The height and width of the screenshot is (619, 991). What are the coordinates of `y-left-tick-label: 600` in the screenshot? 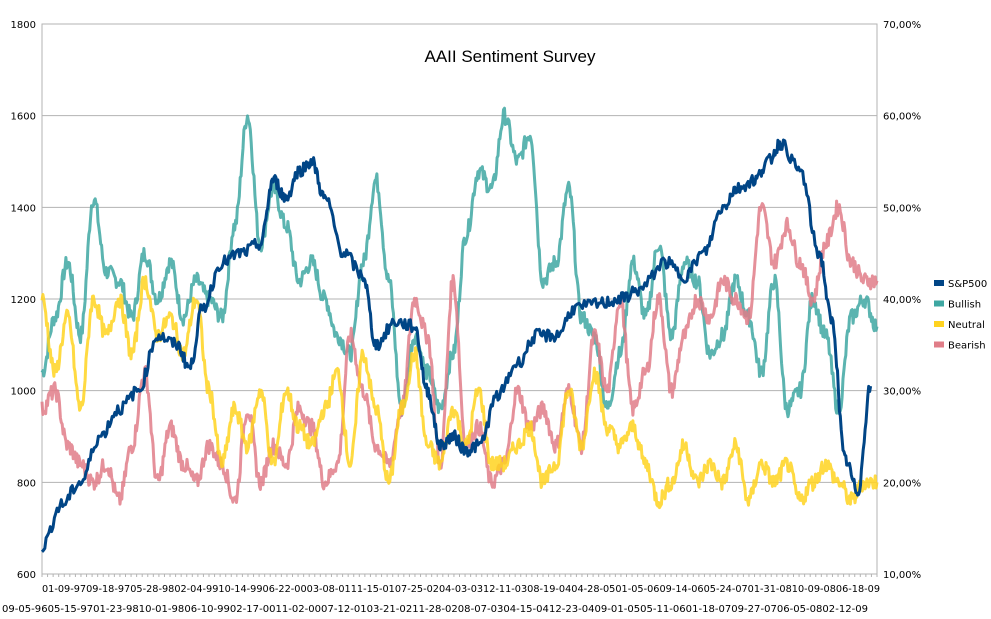 It's located at (26, 575).